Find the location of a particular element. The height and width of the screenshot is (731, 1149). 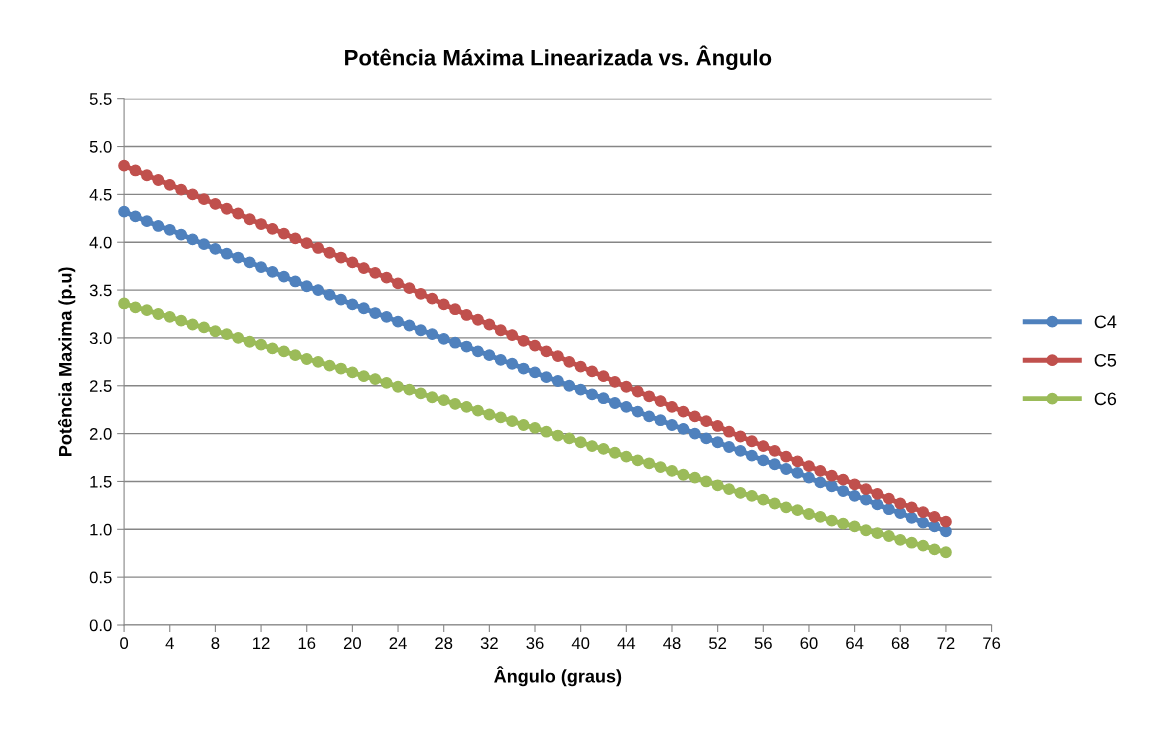

x-tick-label: 48 is located at coordinates (672, 643).